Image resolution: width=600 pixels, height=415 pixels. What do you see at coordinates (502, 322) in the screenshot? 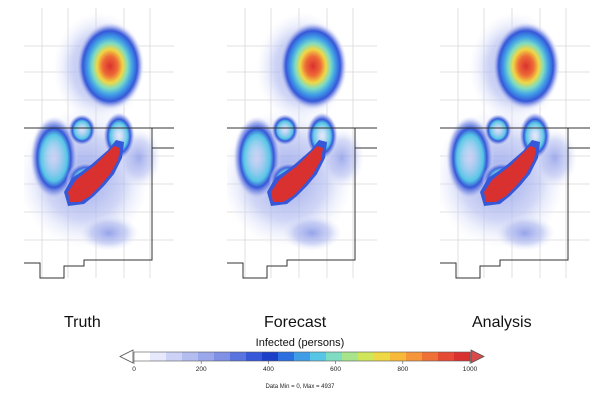
I see `analysis-label: Analysis` at bounding box center [502, 322].